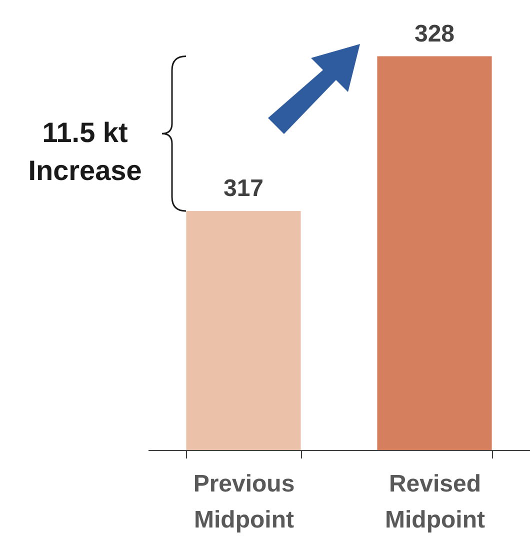  What do you see at coordinates (435, 502) in the screenshot?
I see `x-tick-label: Revised Midpoint` at bounding box center [435, 502].